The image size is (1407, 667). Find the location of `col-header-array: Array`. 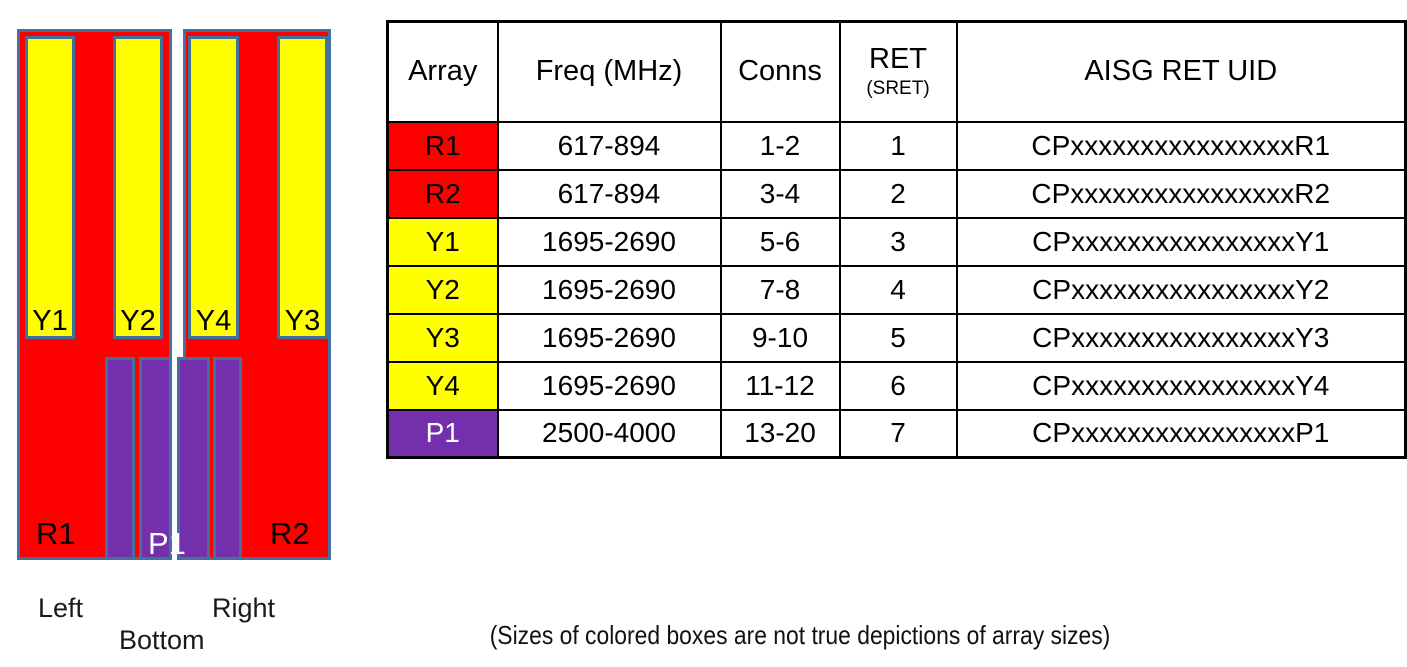

col-header-array: Array is located at coordinates (442, 71).